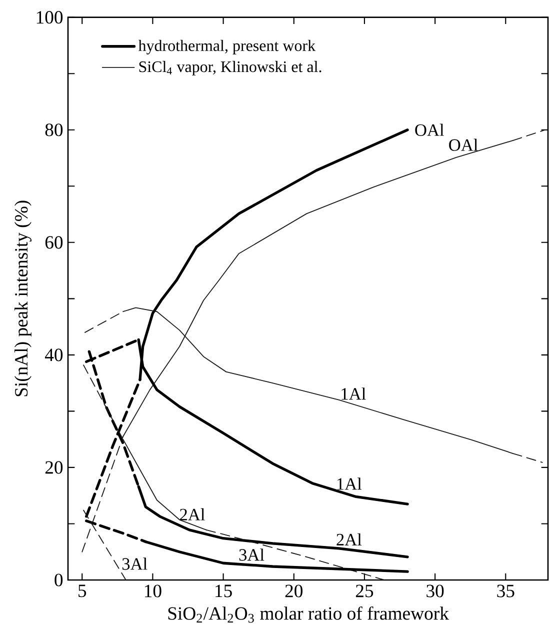 This screenshot has width=550, height=640. I want to click on x-tick-label: 30, so click(435, 591).